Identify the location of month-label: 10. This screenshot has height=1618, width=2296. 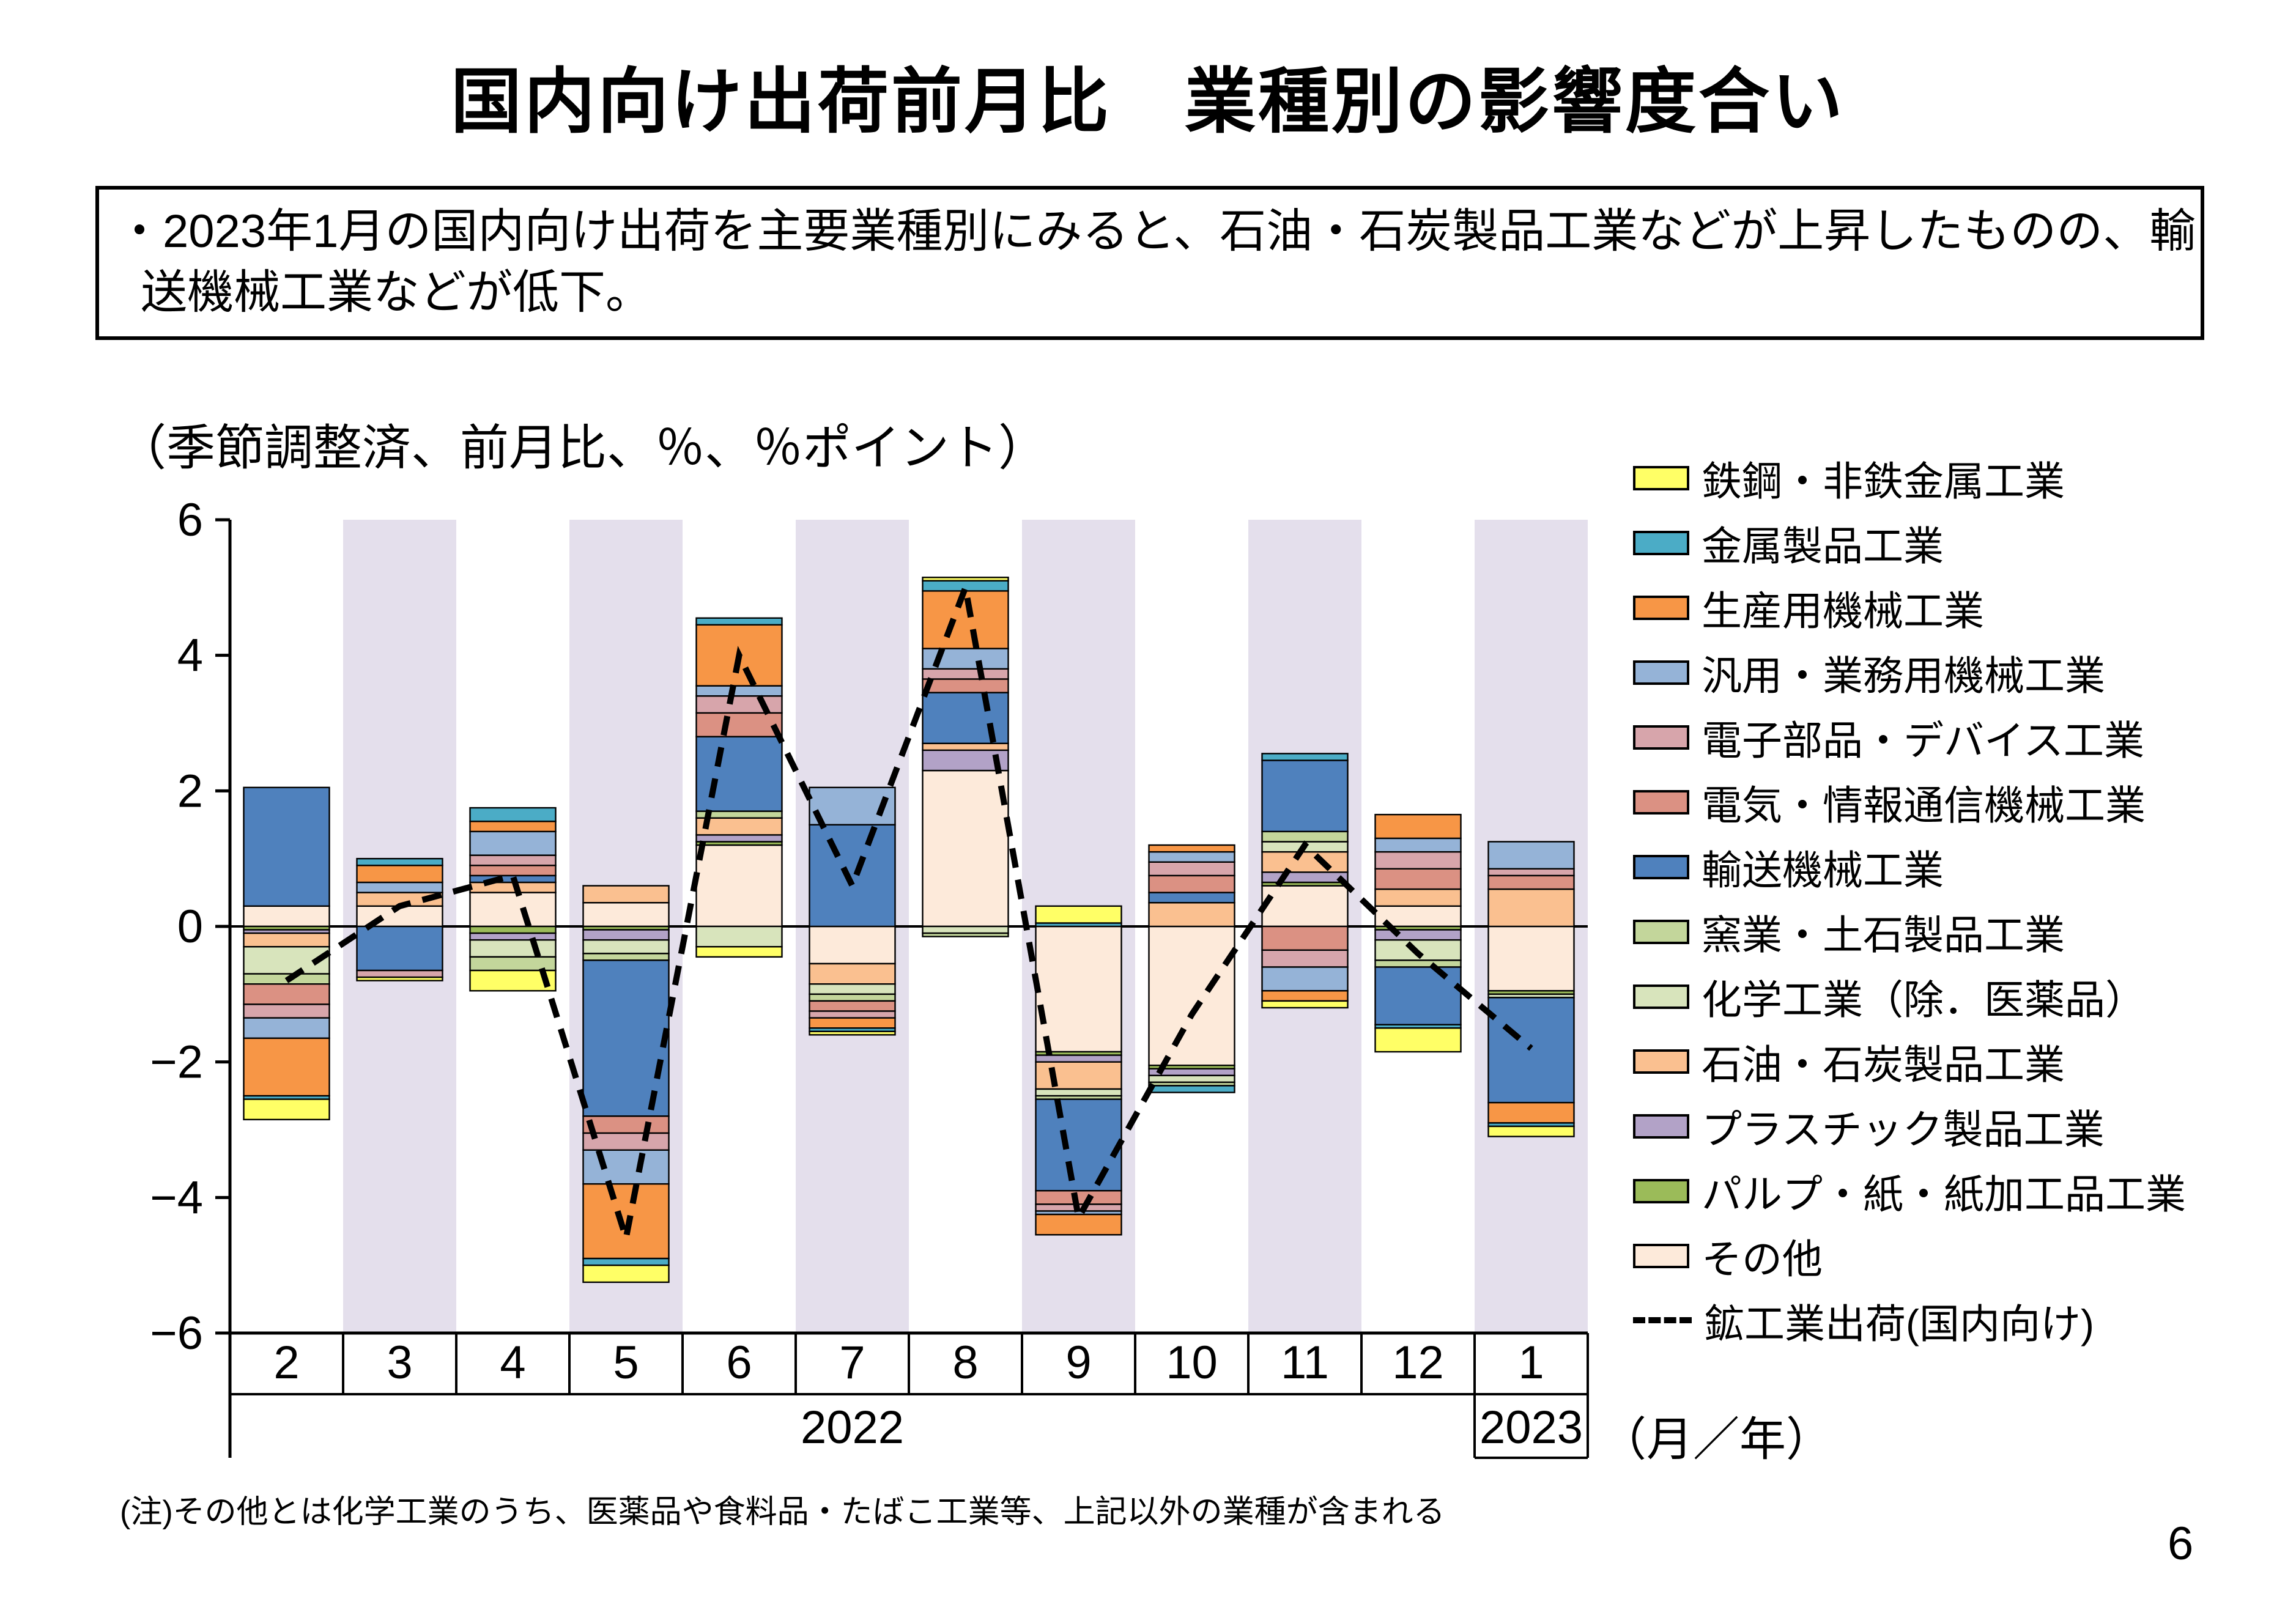
(1192, 1363).